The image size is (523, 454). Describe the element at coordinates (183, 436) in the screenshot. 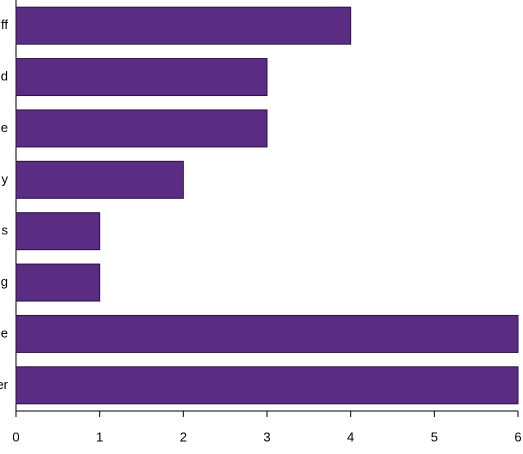

I see `x-tick-label: 2` at that location.